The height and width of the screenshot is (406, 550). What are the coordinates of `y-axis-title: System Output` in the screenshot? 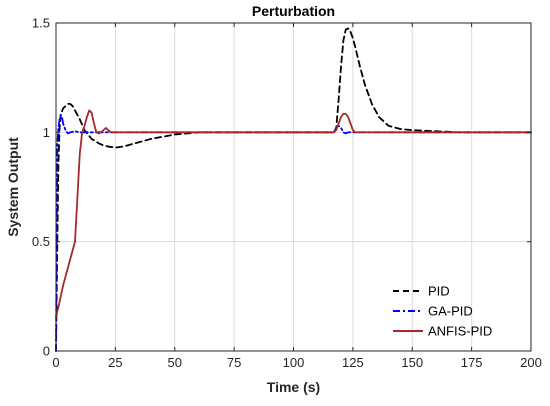 It's located at (13, 187).